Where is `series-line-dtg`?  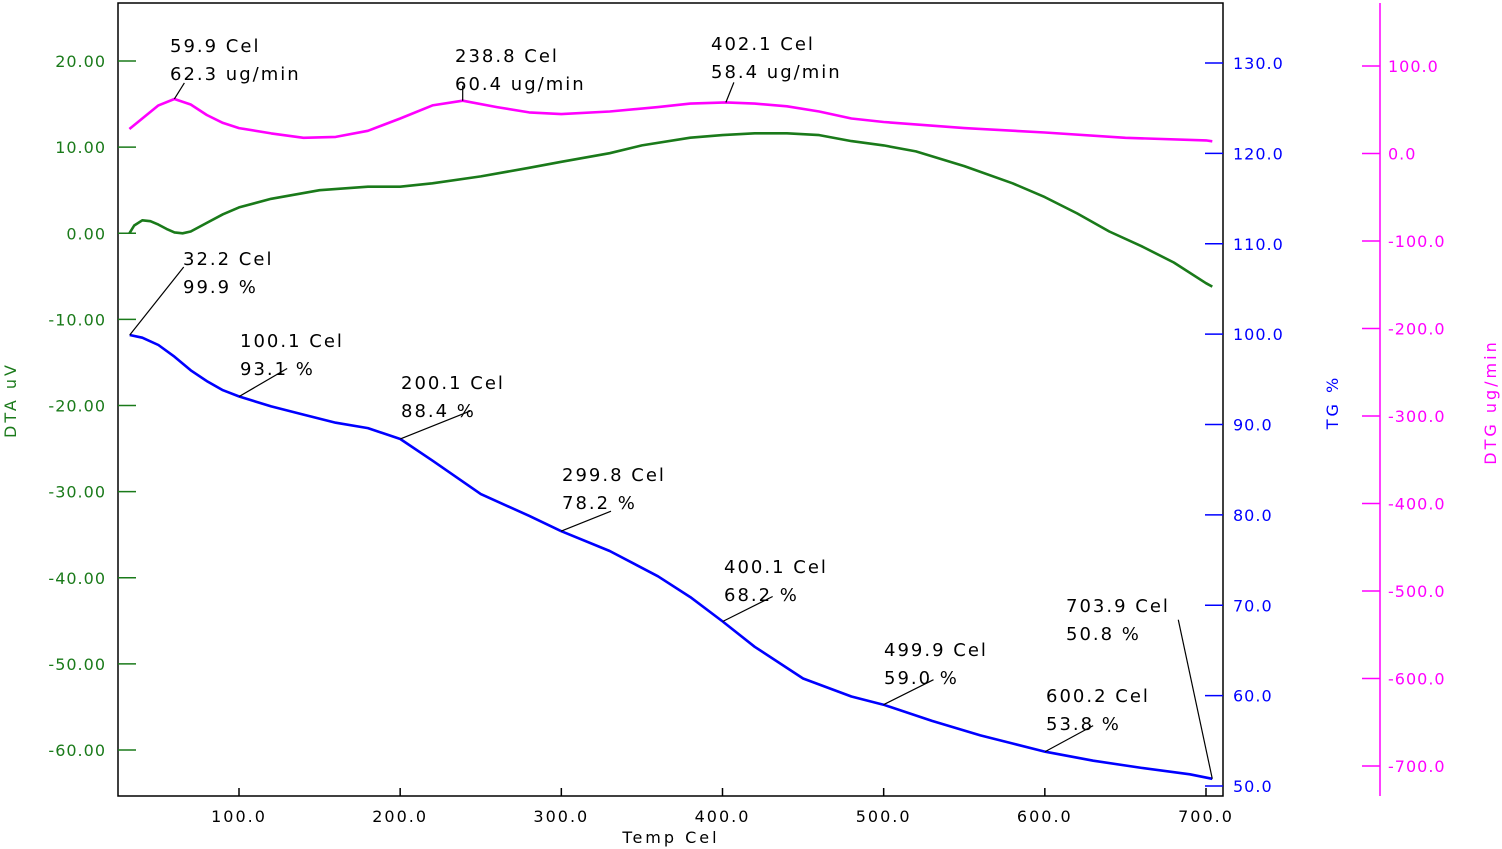 series-line-dtg is located at coordinates (670, 120).